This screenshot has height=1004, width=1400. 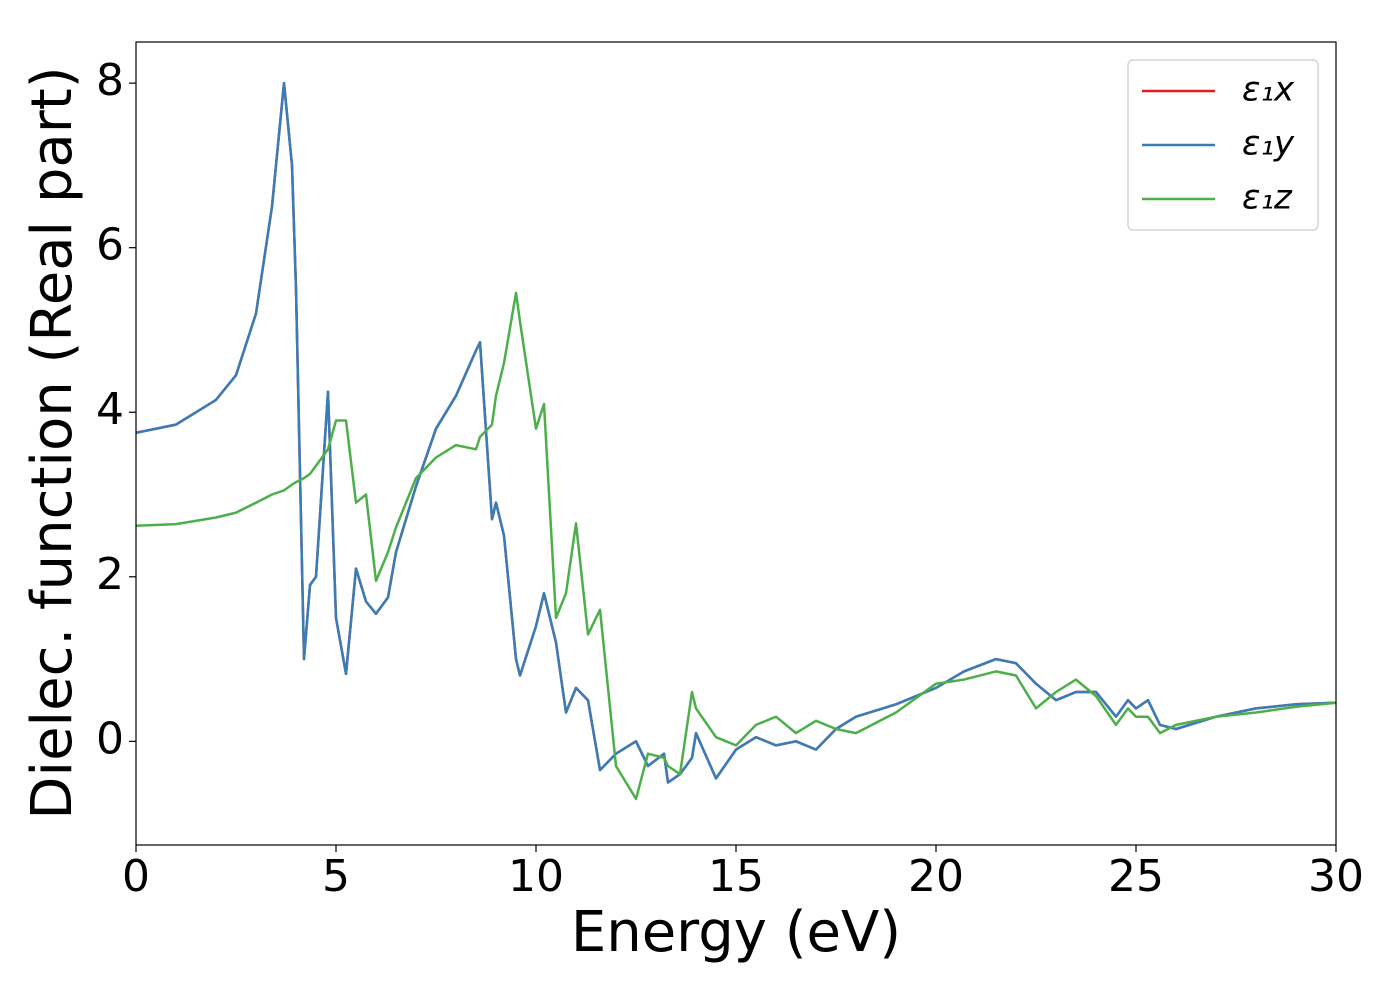 I want to click on x-axis-label: Energy (eV), so click(x=736, y=932).